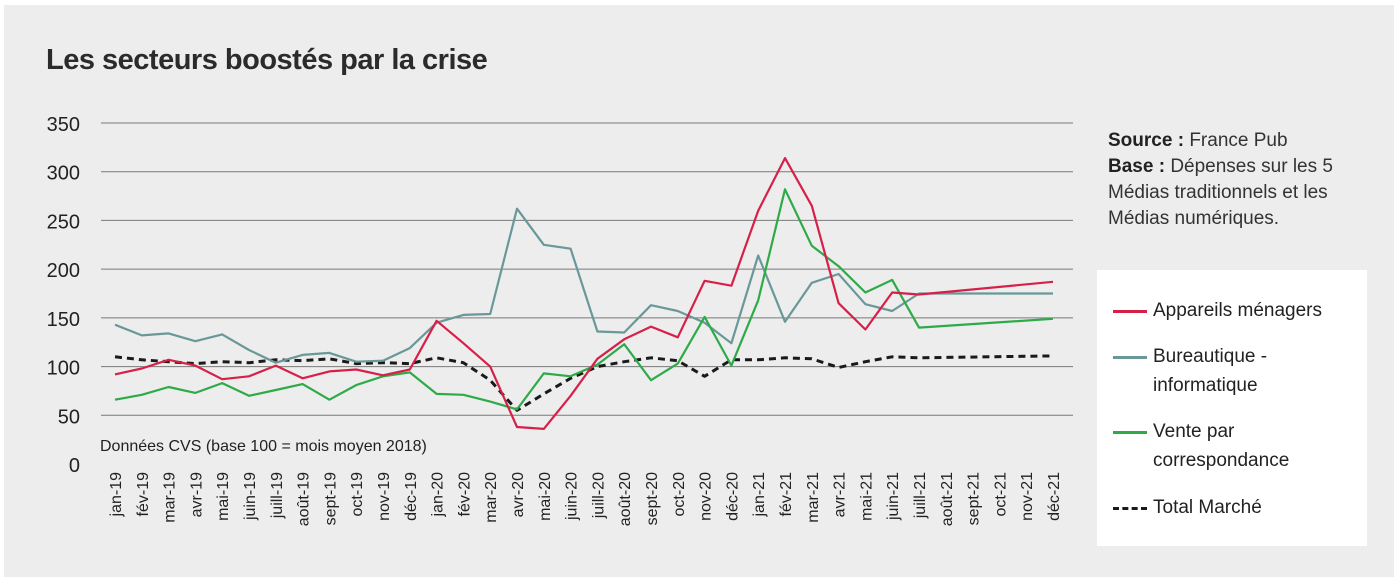 This screenshot has height=584, width=1399. What do you see at coordinates (263, 446) in the screenshot?
I see `chart-annotation: Données CVS (base 100 = mois moyen 2018)` at bounding box center [263, 446].